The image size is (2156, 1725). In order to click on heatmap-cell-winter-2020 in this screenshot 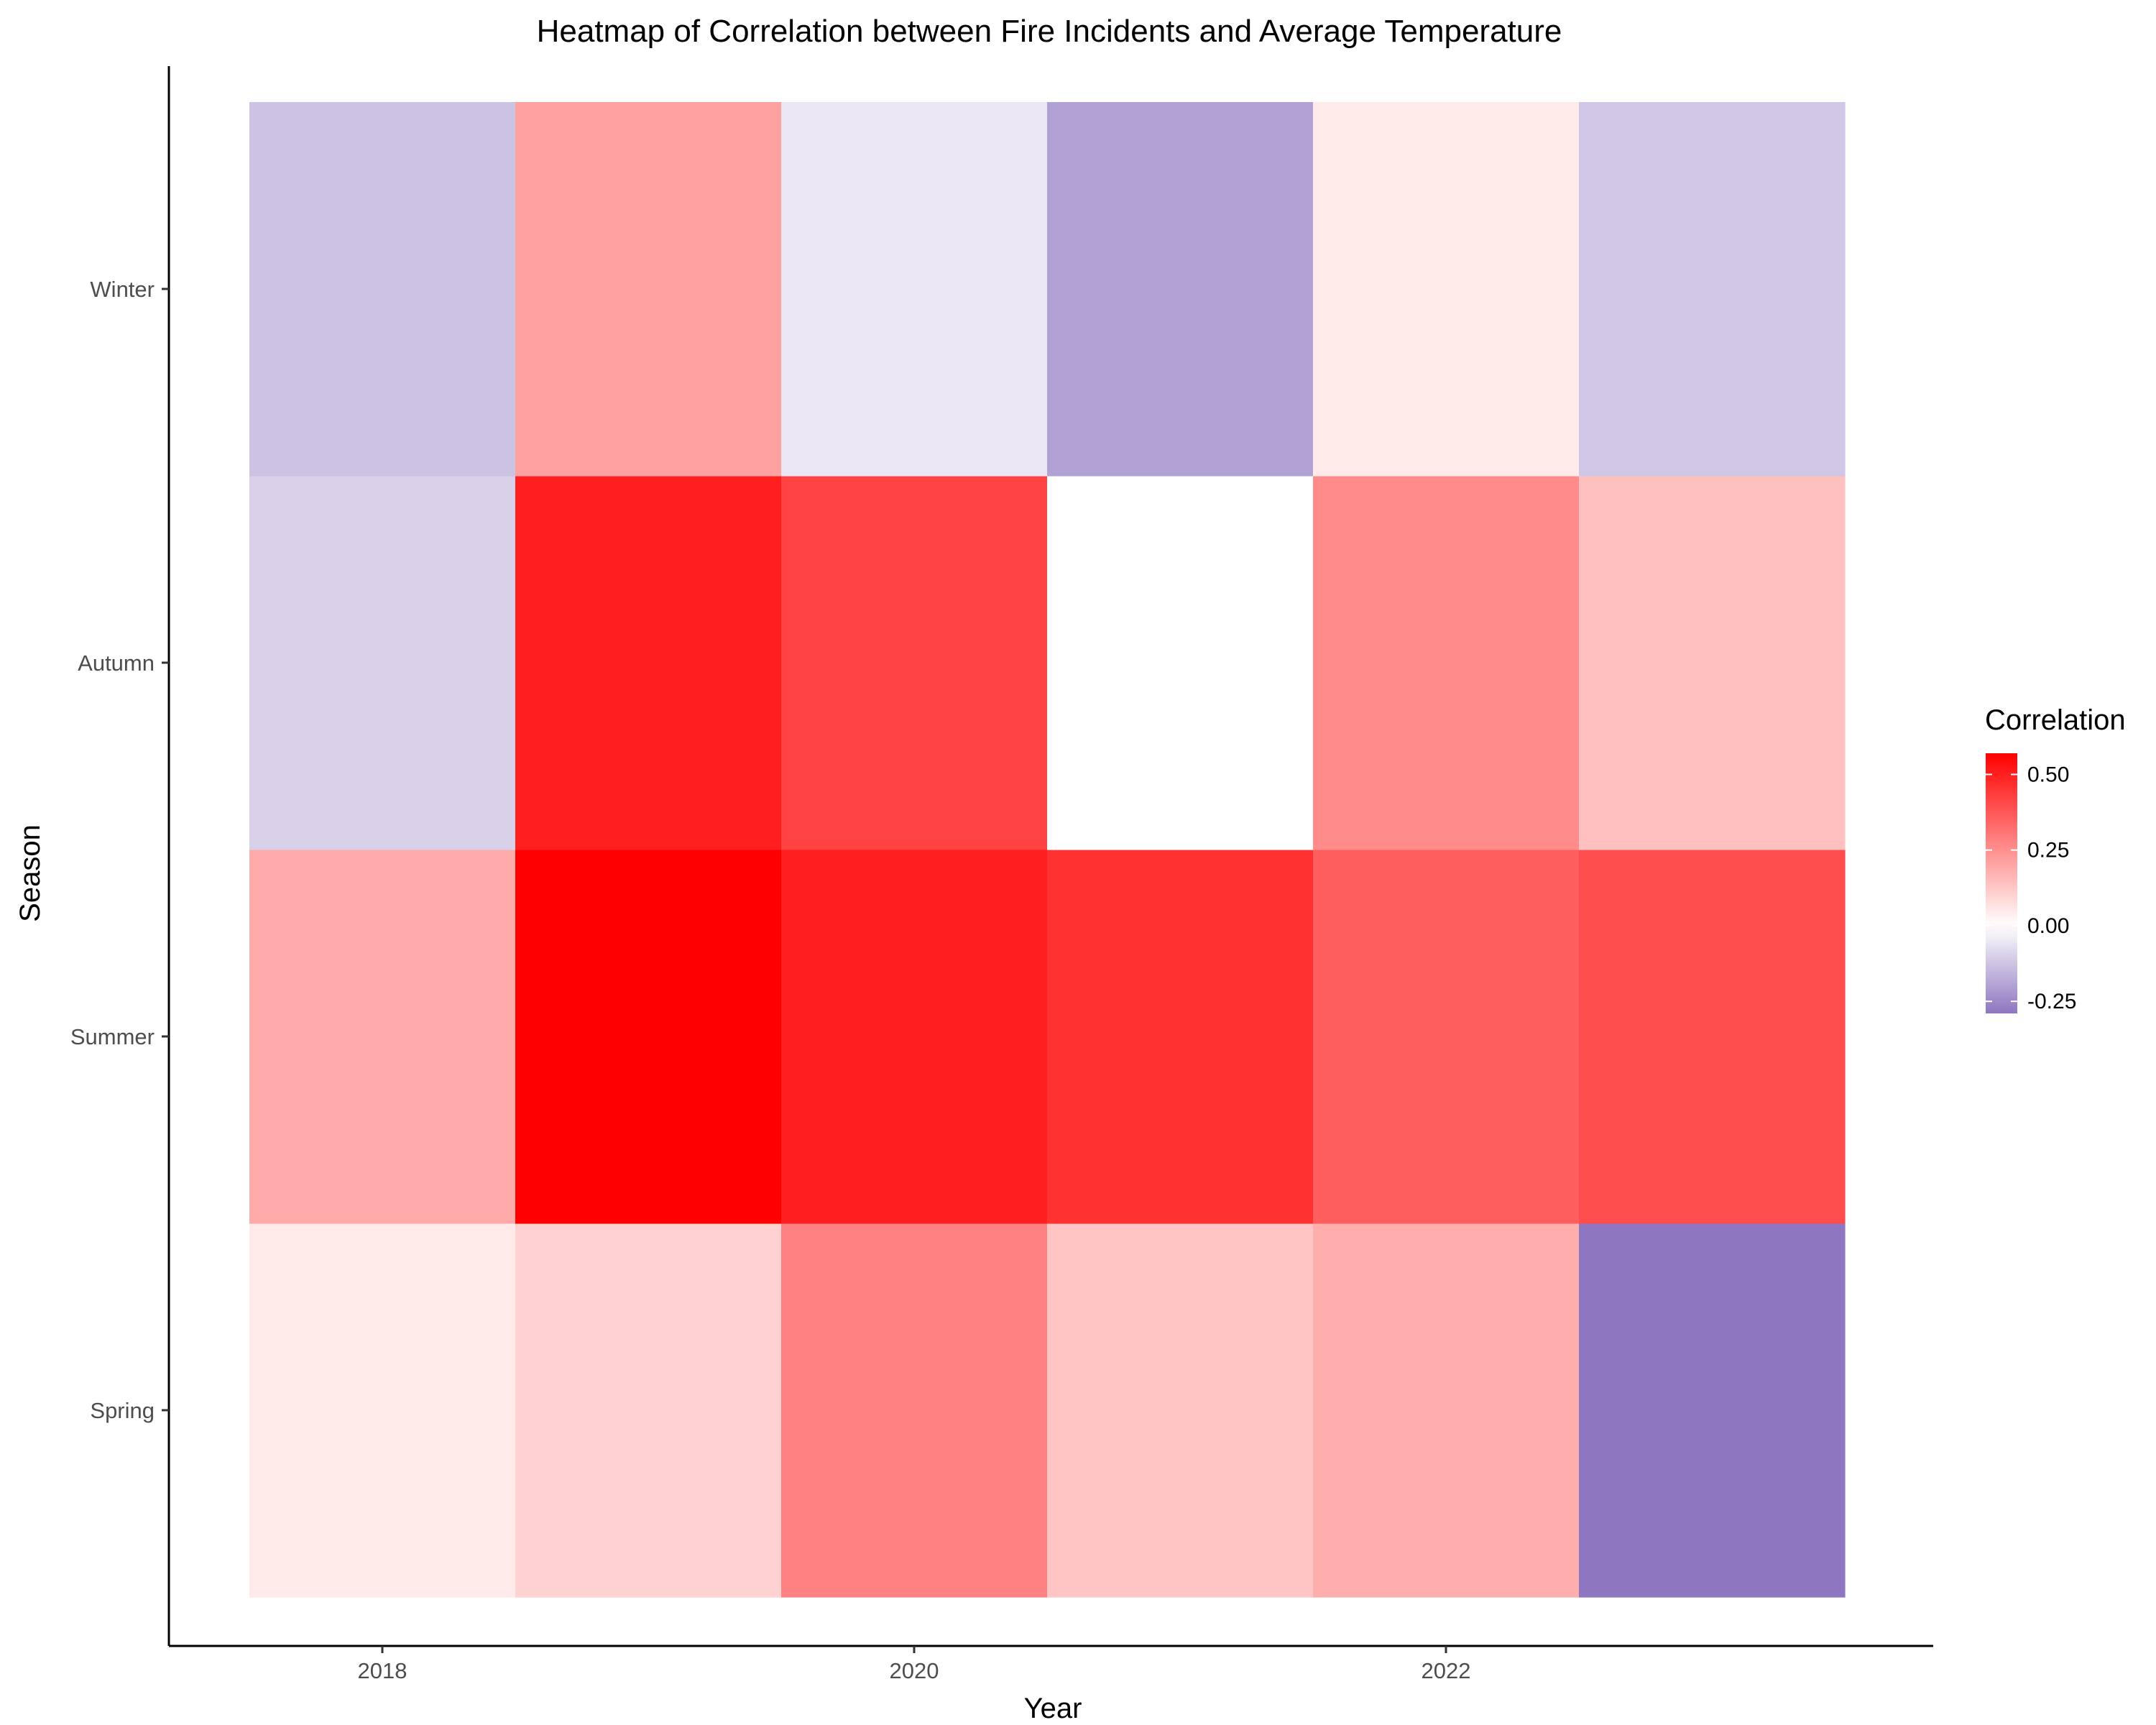, I will do `click(914, 289)`.